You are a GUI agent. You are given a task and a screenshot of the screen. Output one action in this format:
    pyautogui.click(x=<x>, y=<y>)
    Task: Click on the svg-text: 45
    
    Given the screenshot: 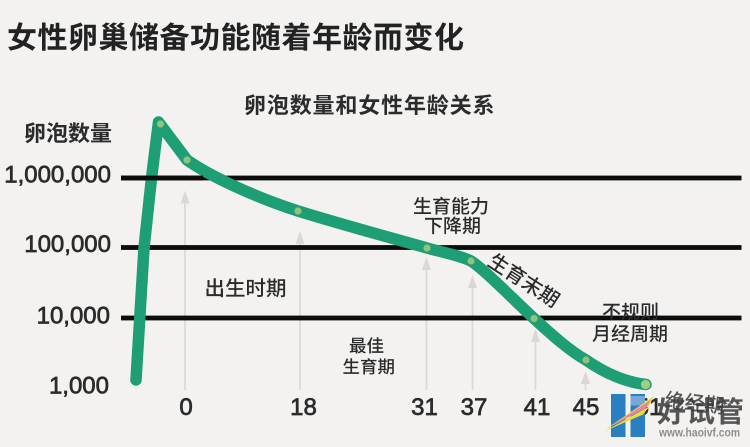 What is the action you would take?
    pyautogui.click(x=586, y=407)
    